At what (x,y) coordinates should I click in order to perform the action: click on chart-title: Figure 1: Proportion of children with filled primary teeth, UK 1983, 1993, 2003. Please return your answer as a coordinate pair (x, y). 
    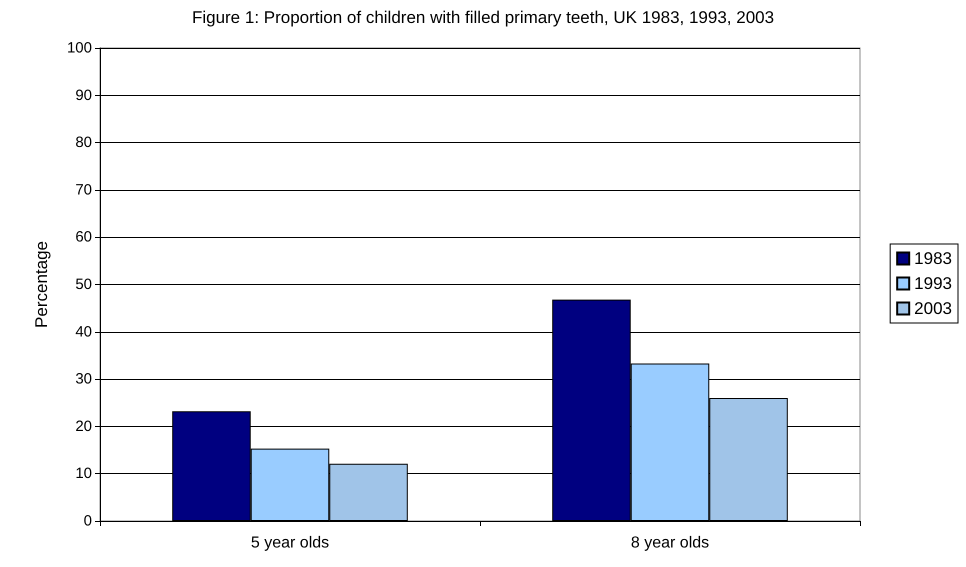
    Looking at the image, I should click on (483, 17).